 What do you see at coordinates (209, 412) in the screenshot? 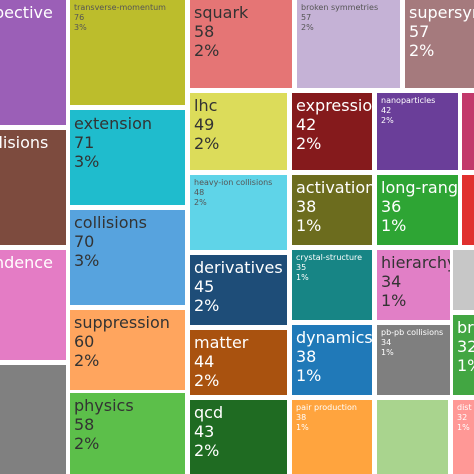
I see `cell-label: qcd` at bounding box center [209, 412].